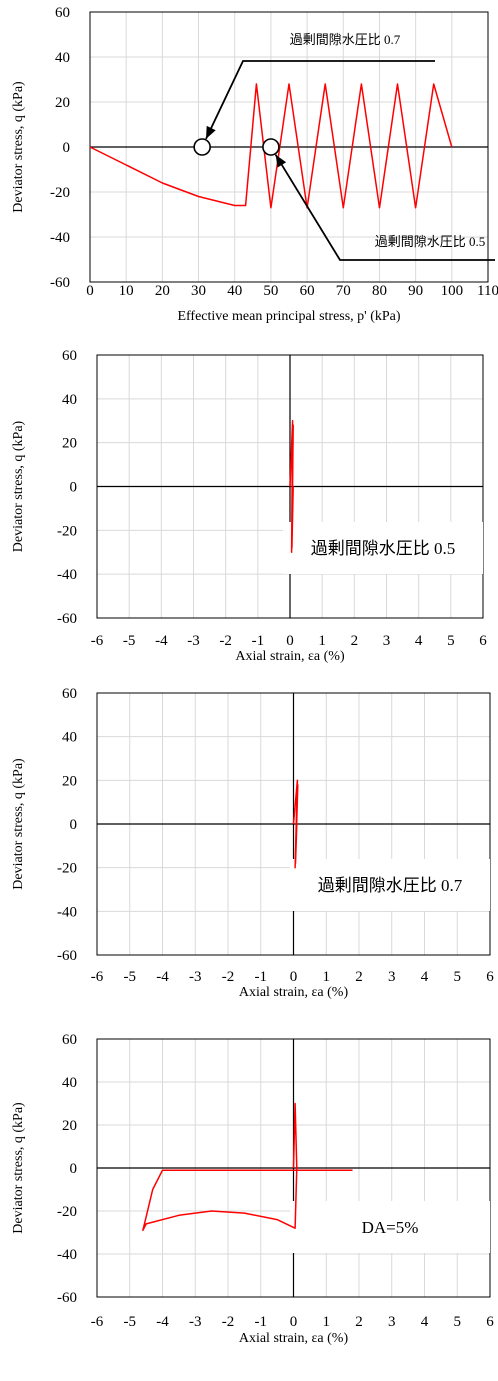  I want to click on x-tick-label: 80, so click(379, 291).